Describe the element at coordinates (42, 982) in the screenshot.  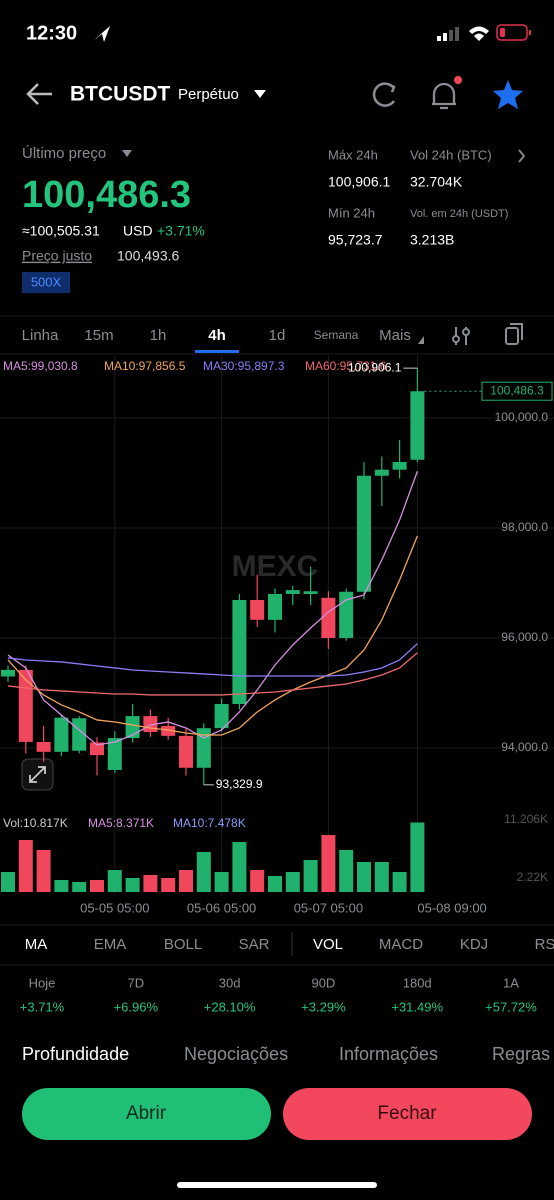
I see `performance-period: Hoje` at that location.